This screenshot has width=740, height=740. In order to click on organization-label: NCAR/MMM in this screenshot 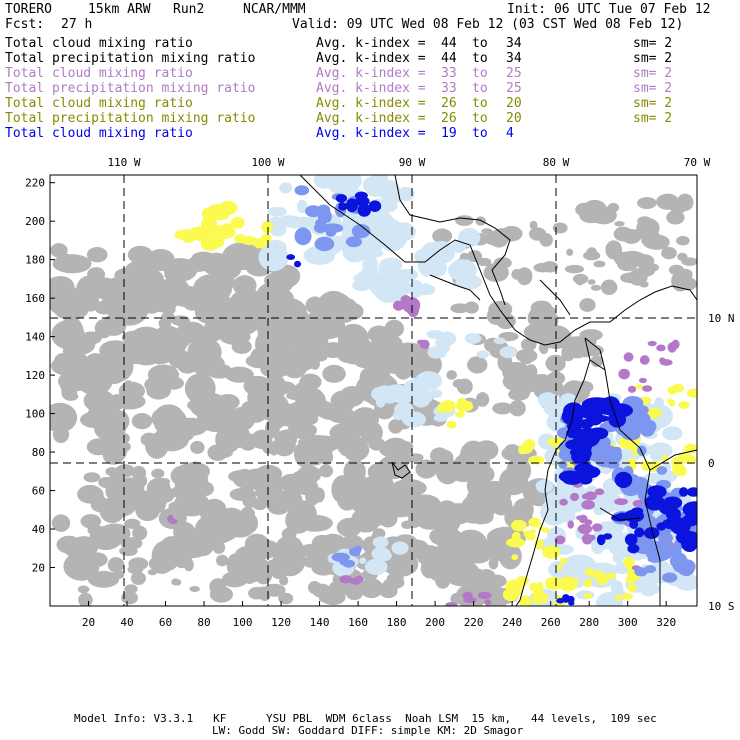, I will do `click(274, 9)`.